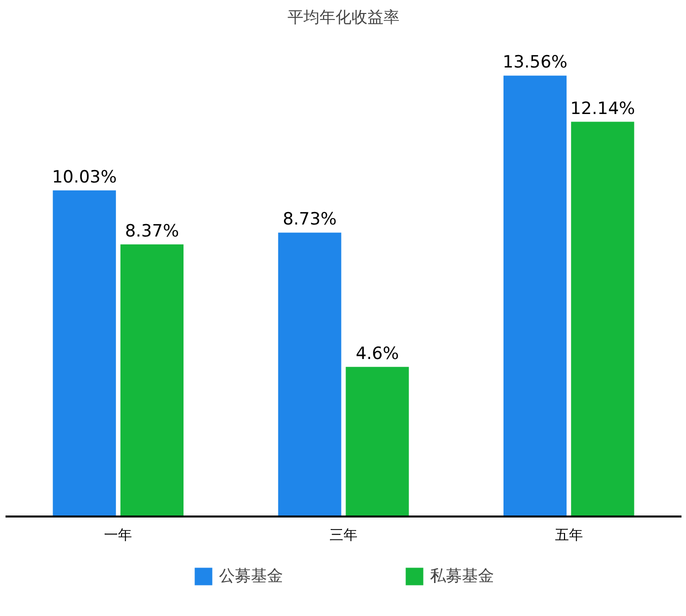  I want to click on chart-title: 平均年化收益率, so click(344, 17).